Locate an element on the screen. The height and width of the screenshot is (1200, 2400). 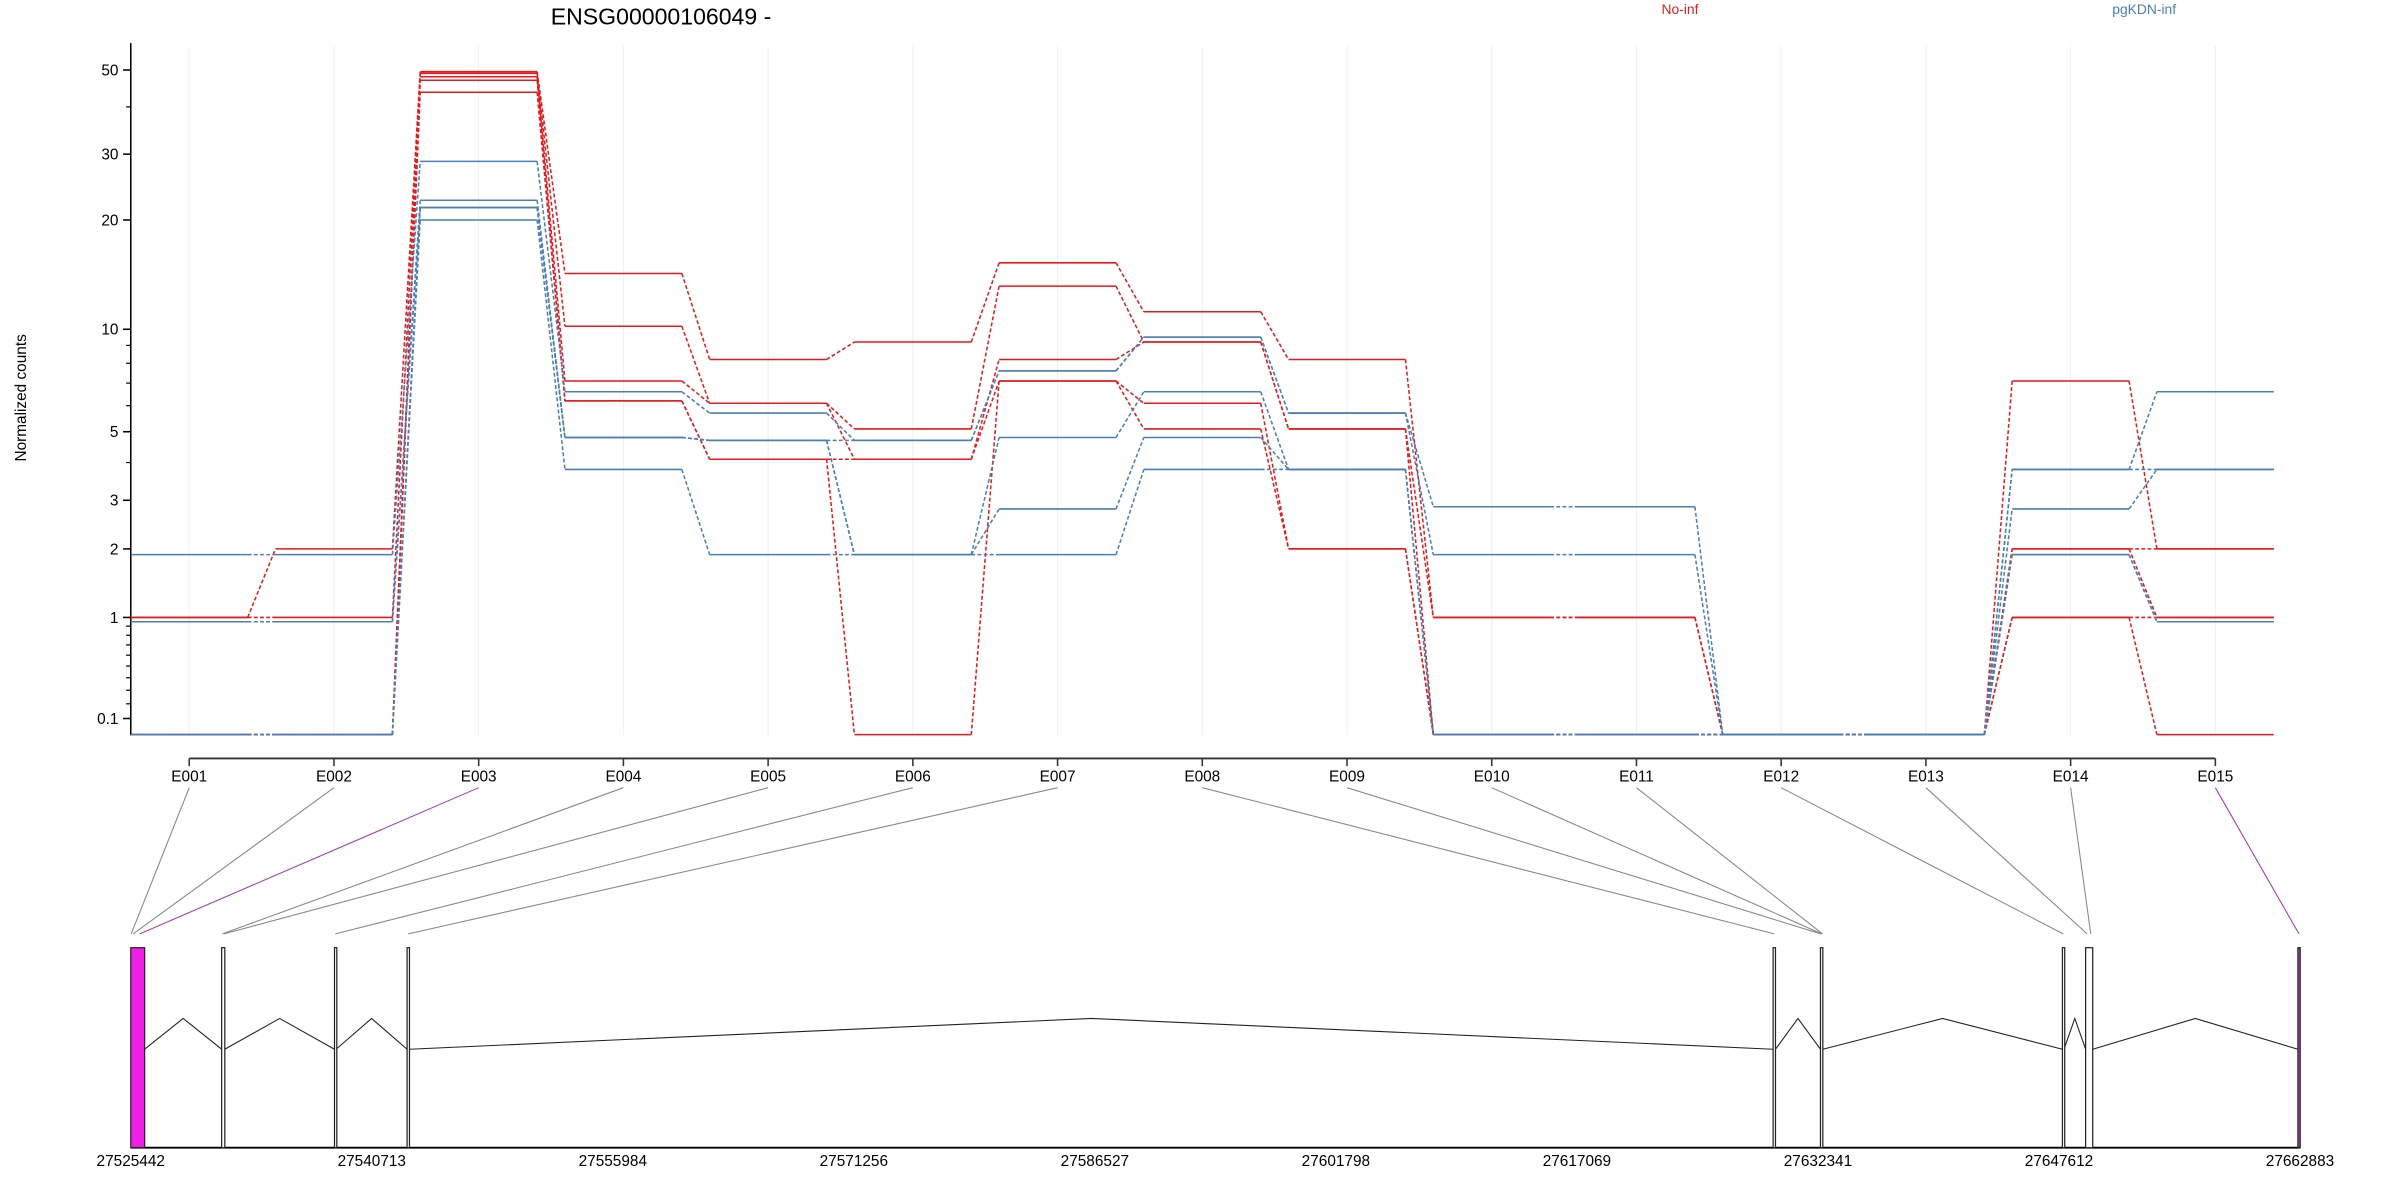
x-tick-label: E001 is located at coordinates (189, 777).